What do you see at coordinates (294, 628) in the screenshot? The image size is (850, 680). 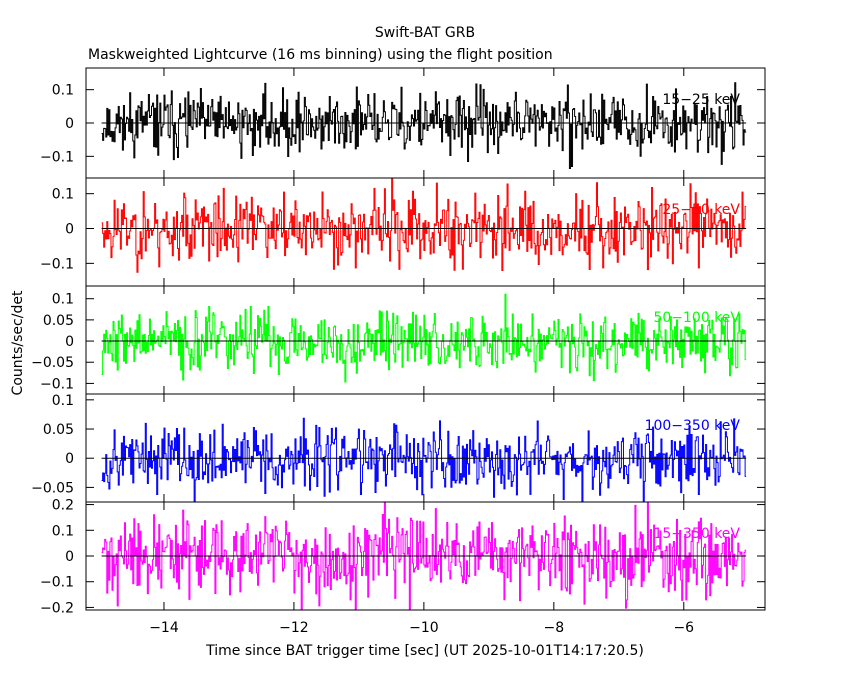 I see `x-tick-label: −12` at bounding box center [294, 628].